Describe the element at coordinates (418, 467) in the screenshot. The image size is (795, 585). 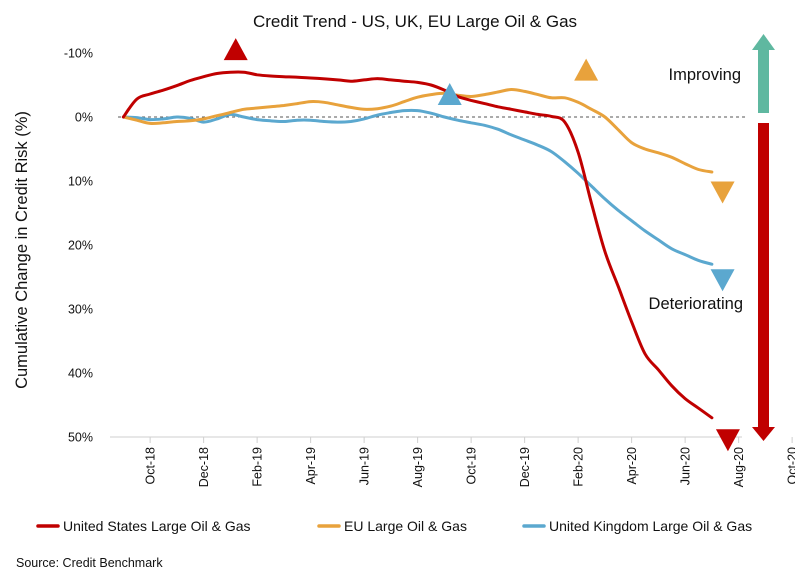
I see `x-tick-label: Aug-19` at that location.